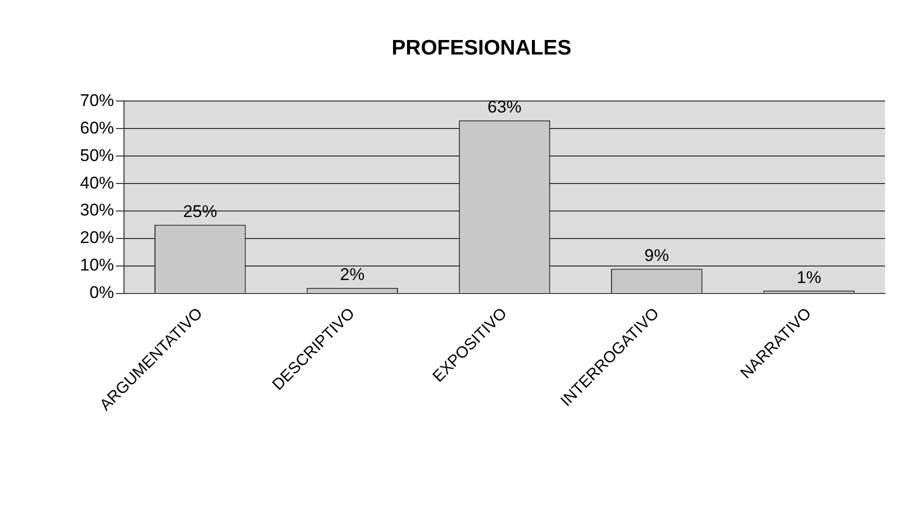 The image size is (903, 508). Describe the element at coordinates (97, 182) in the screenshot. I see `y-tick-label: 40%` at that location.